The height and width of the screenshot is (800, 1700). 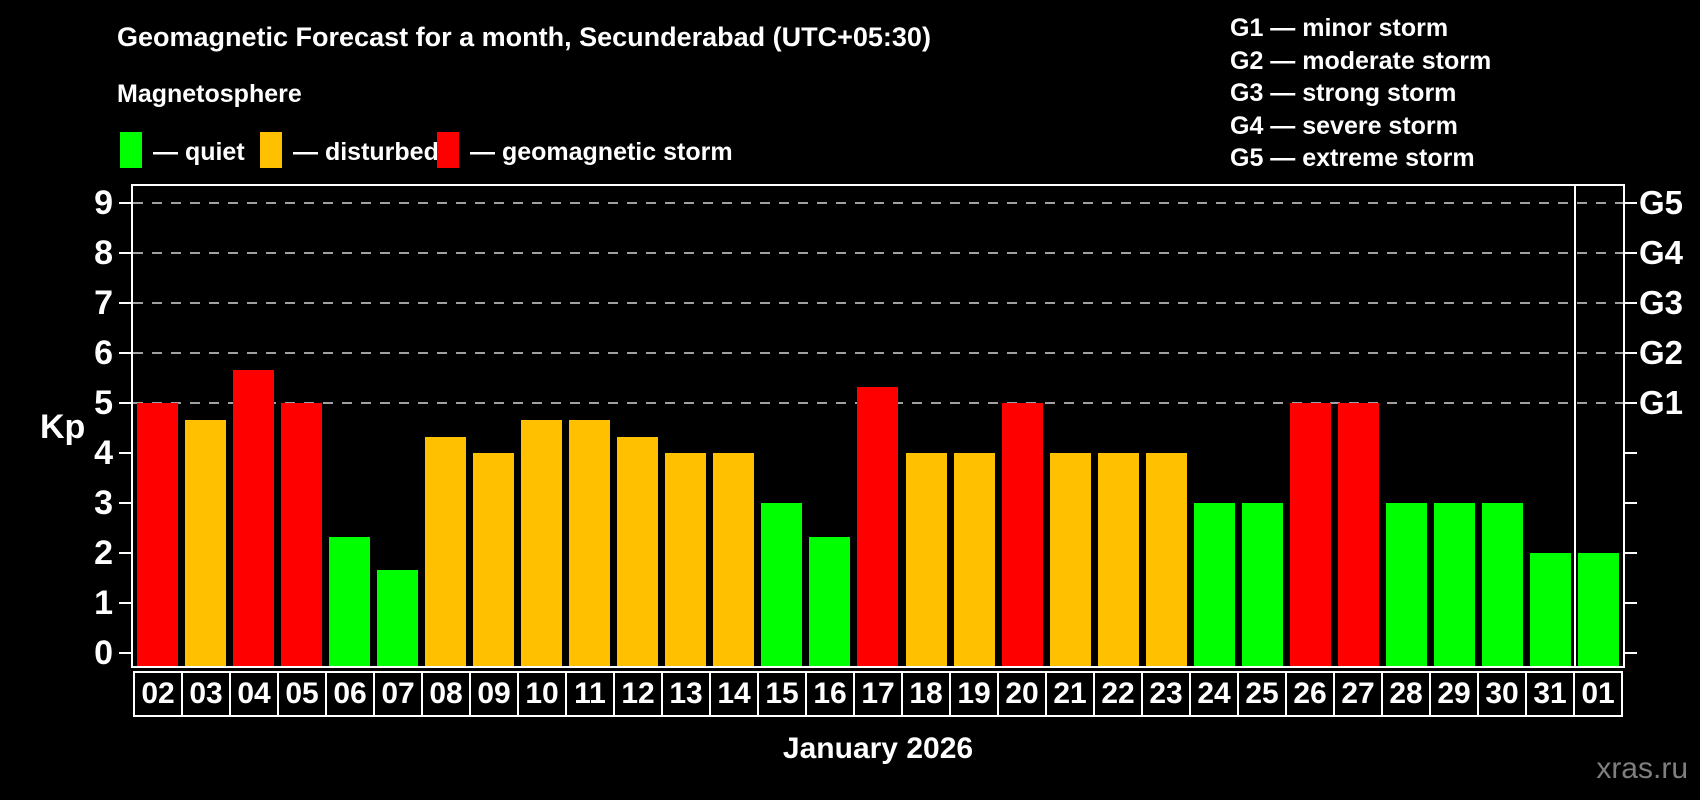 I want to click on y-tick-label-8: 8, so click(x=103, y=253).